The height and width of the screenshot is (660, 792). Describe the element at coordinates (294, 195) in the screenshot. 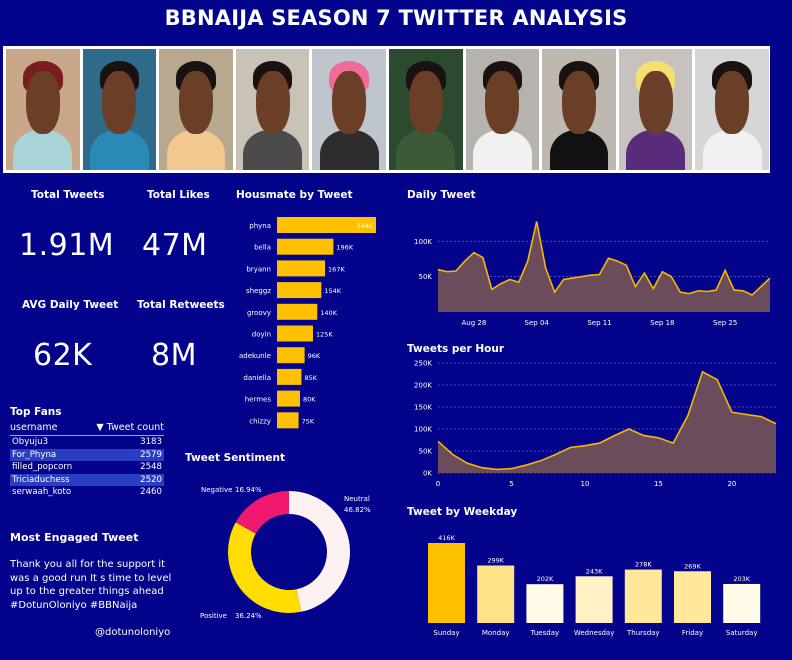

I see `housemate-chart-title: Housmate by Tweet` at that location.